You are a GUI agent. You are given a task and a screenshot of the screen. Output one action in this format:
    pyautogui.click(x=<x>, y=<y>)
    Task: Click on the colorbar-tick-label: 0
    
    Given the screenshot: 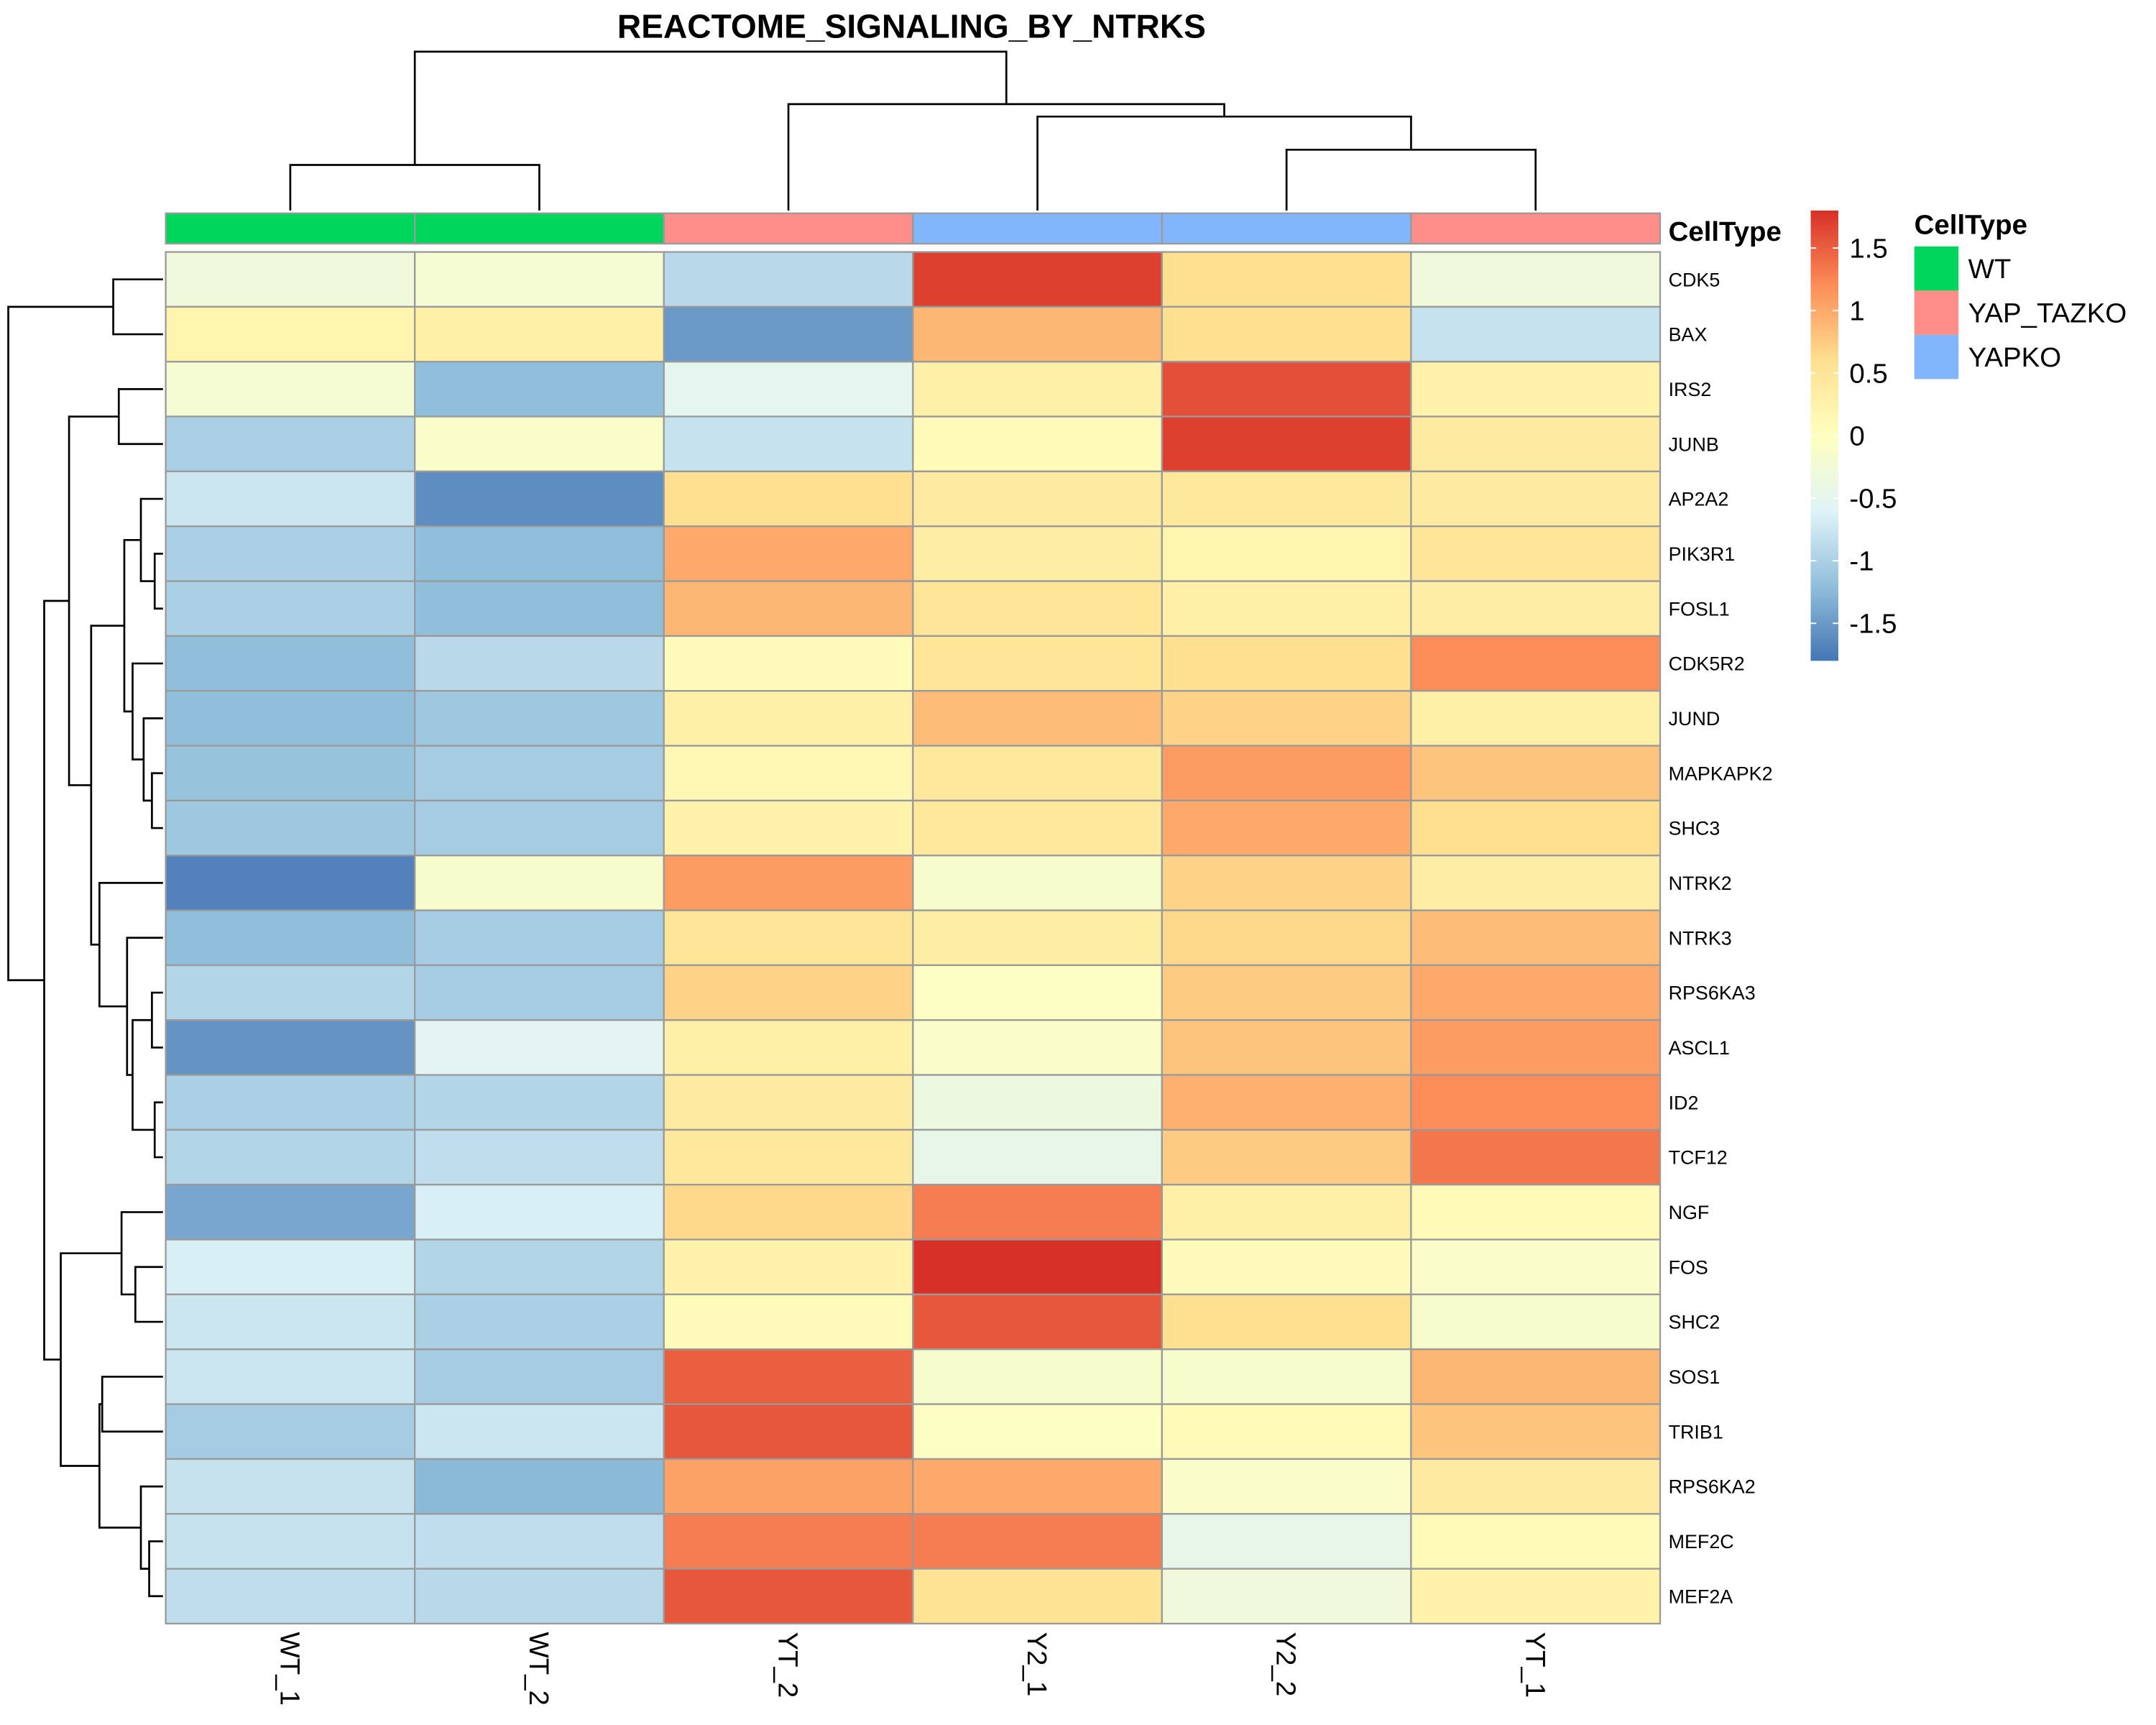 What is the action you would take?
    pyautogui.click(x=1857, y=436)
    